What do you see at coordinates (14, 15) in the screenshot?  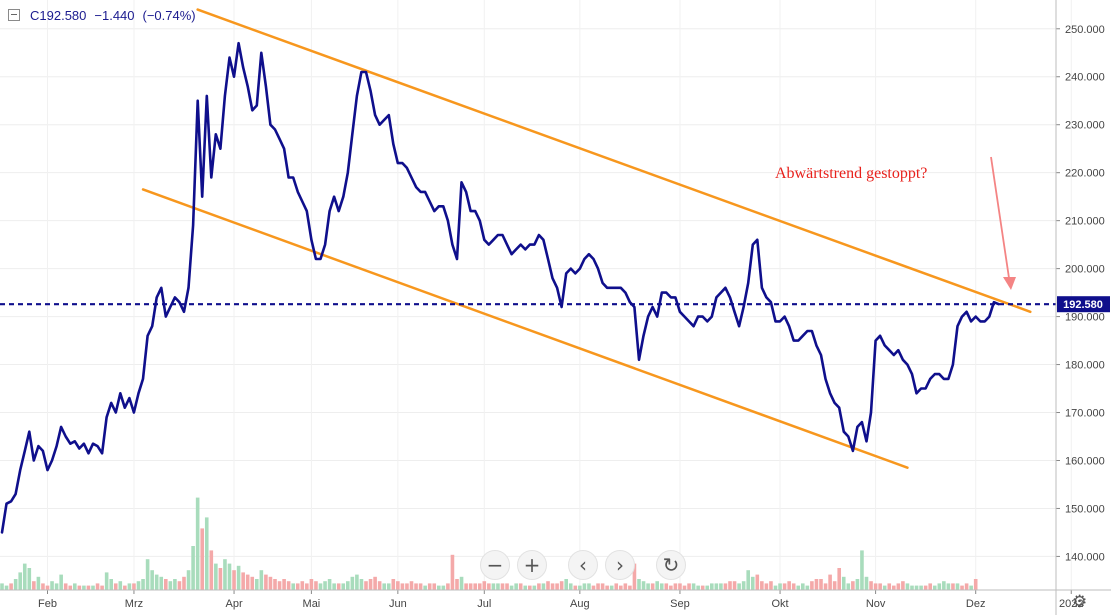 I see `collapse-icon` at bounding box center [14, 15].